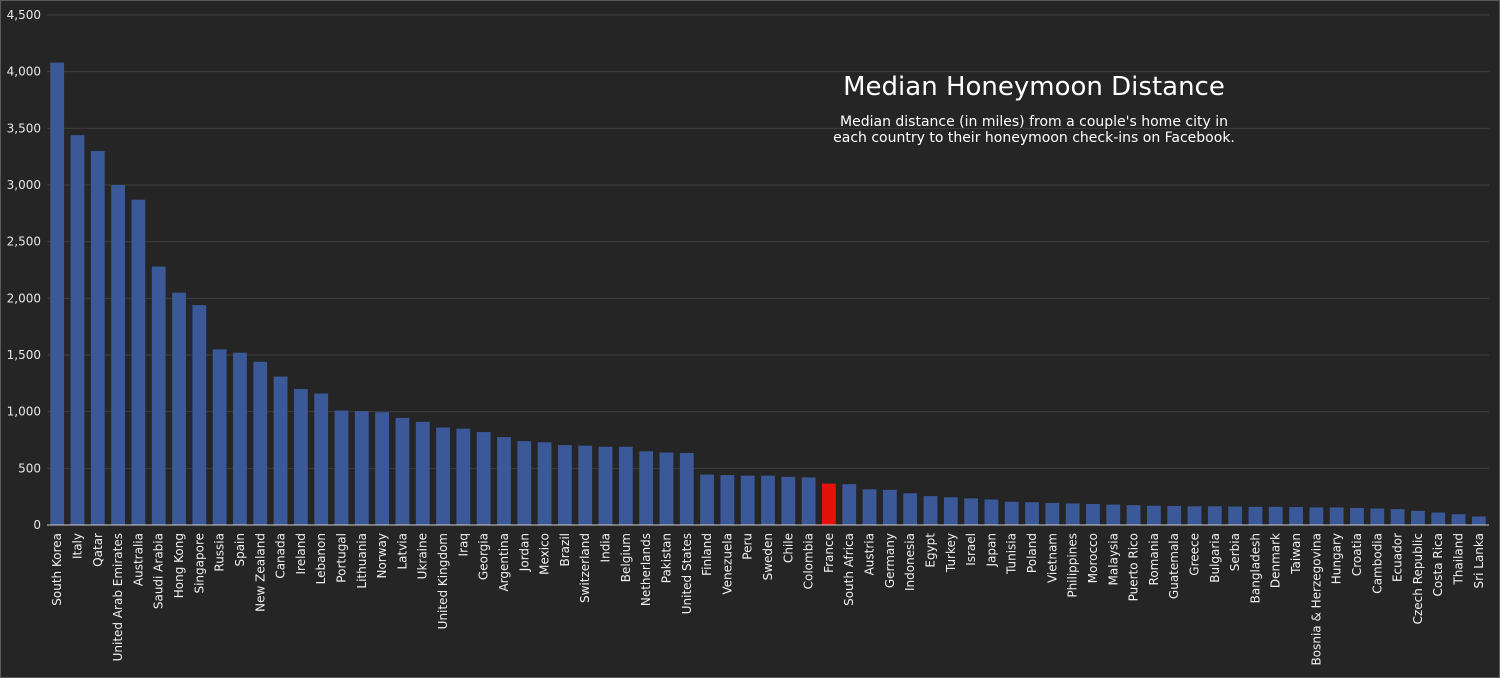  What do you see at coordinates (179, 408) in the screenshot?
I see `bar-hong-kong` at bounding box center [179, 408].